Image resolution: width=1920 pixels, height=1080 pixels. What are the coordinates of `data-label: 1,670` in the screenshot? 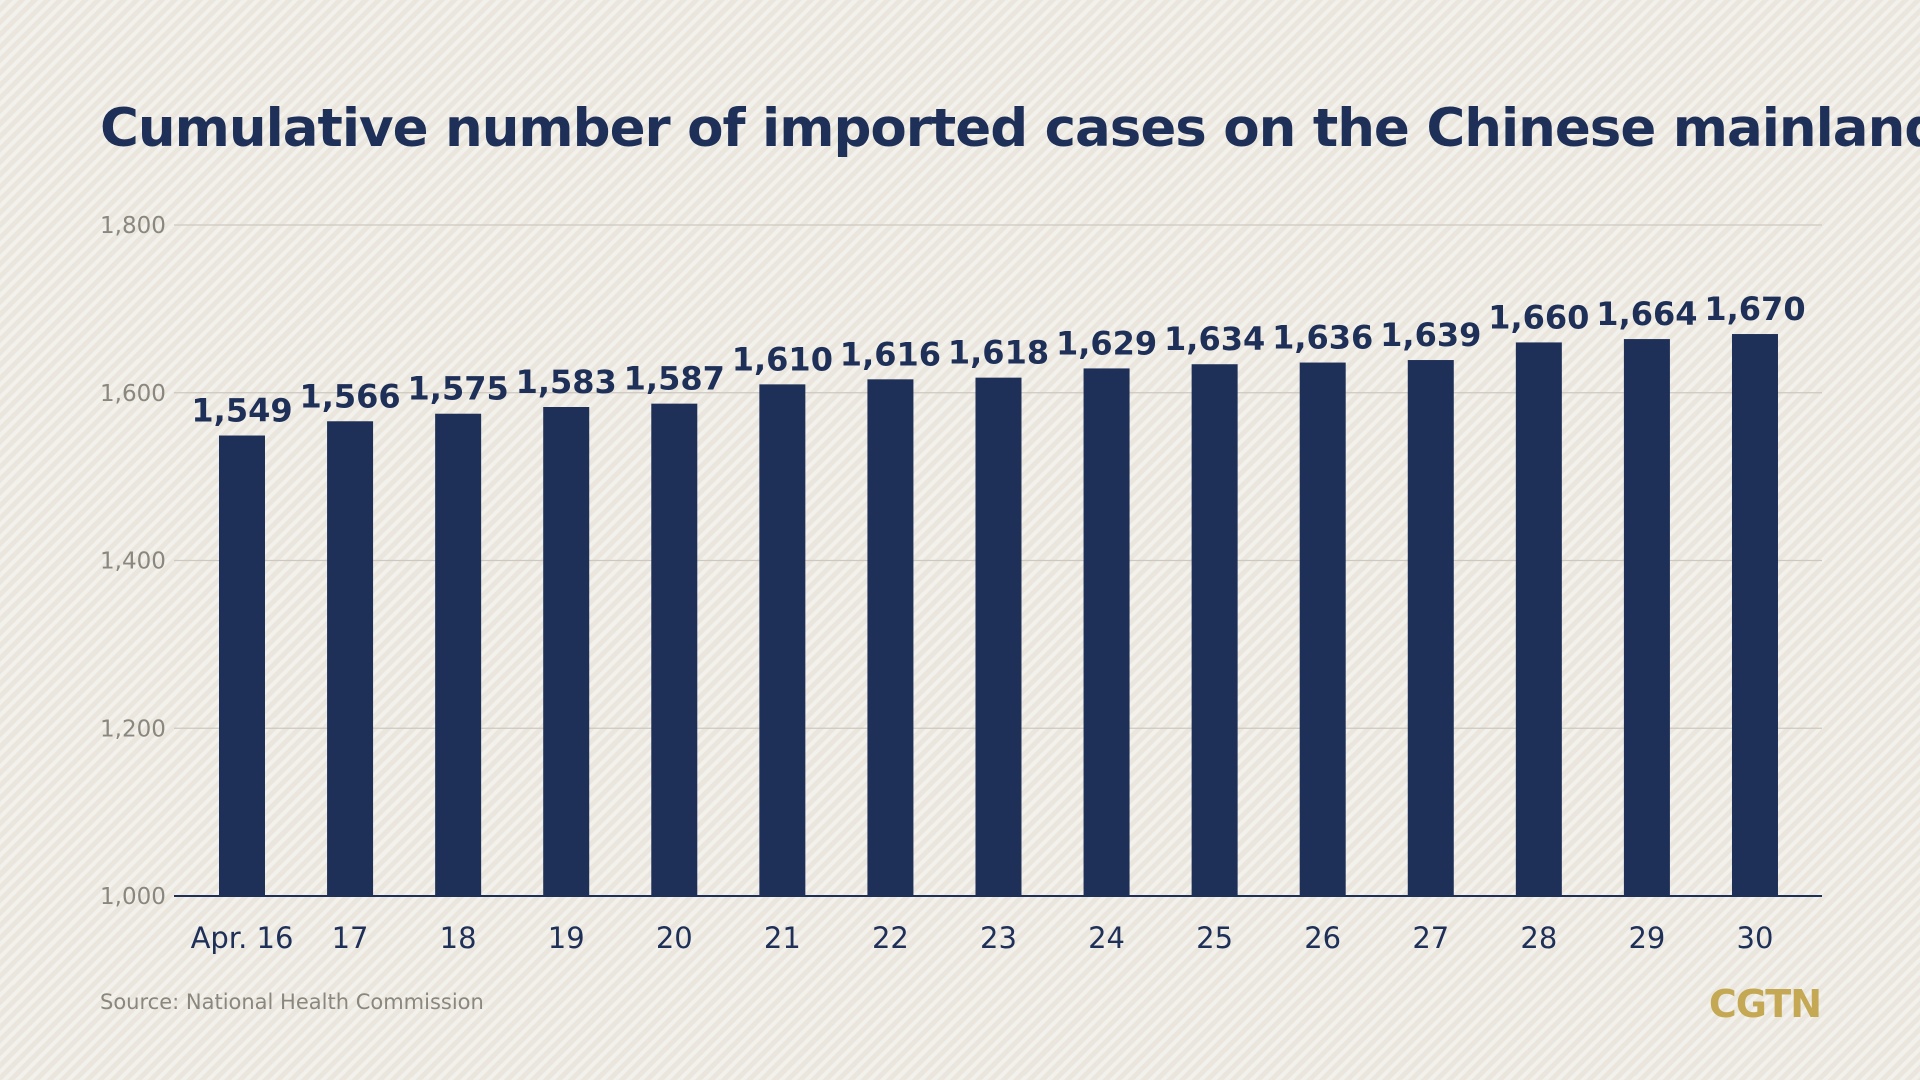 It's located at (1754, 309).